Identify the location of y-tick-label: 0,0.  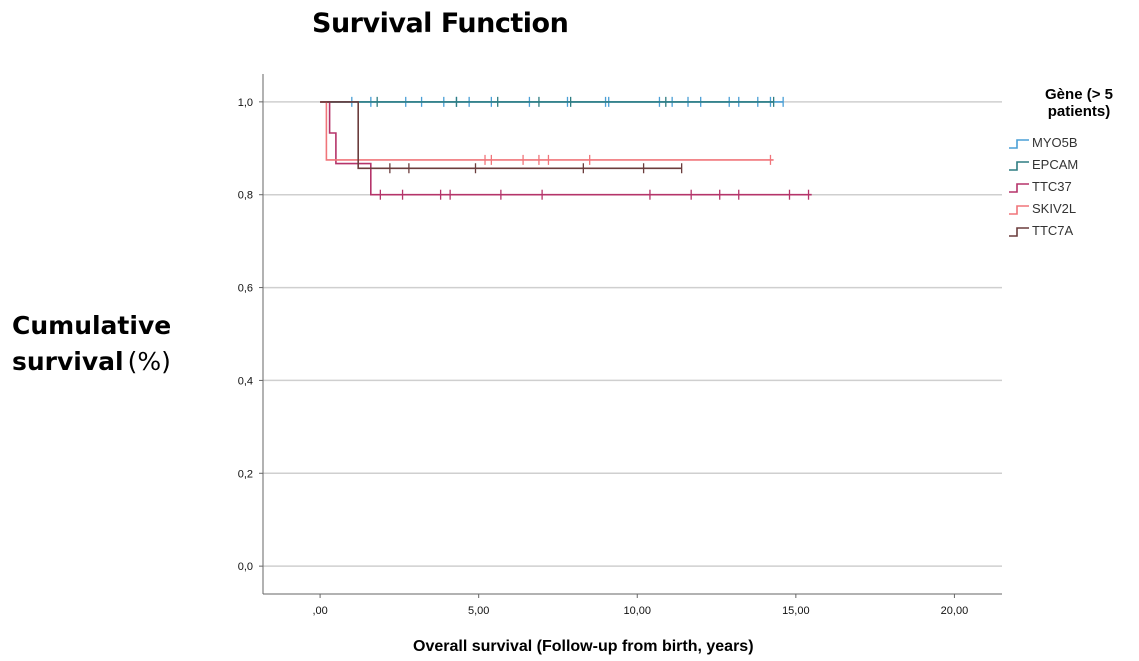
(245, 567).